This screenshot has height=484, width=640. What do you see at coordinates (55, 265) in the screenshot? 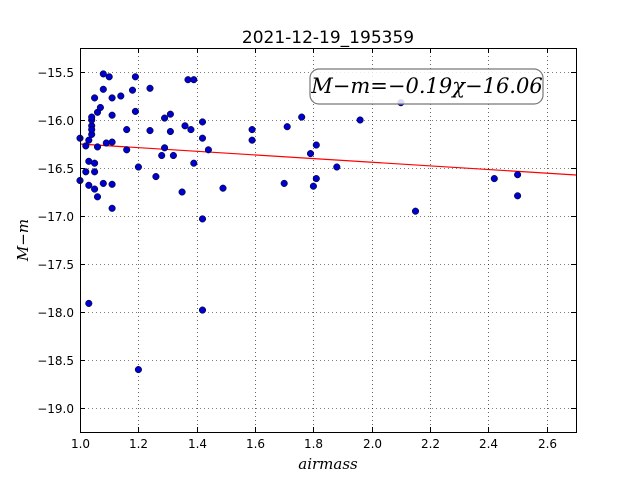
I see `y-tick-label: −17.5` at bounding box center [55, 265].